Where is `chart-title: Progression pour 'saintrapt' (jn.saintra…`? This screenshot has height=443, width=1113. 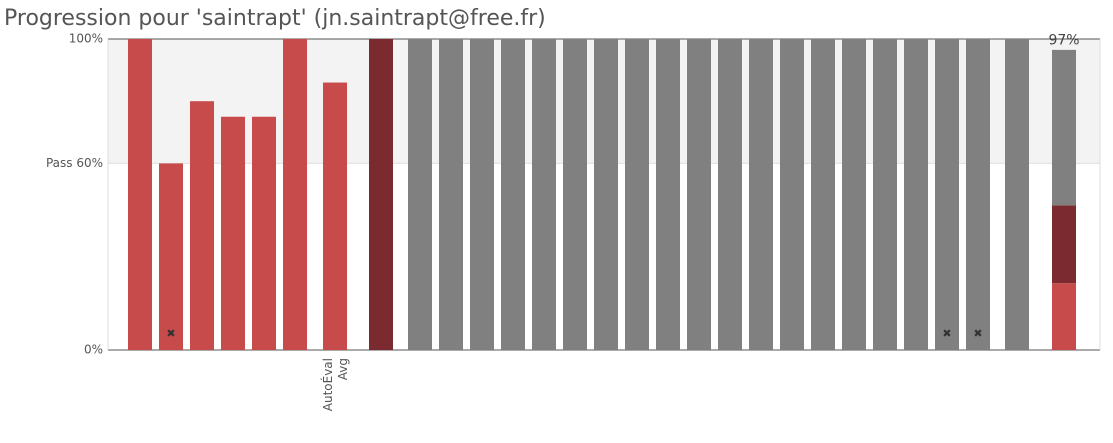
chart-title: Progression pour 'saintrapt' (jn.saintra… is located at coordinates (275, 18).